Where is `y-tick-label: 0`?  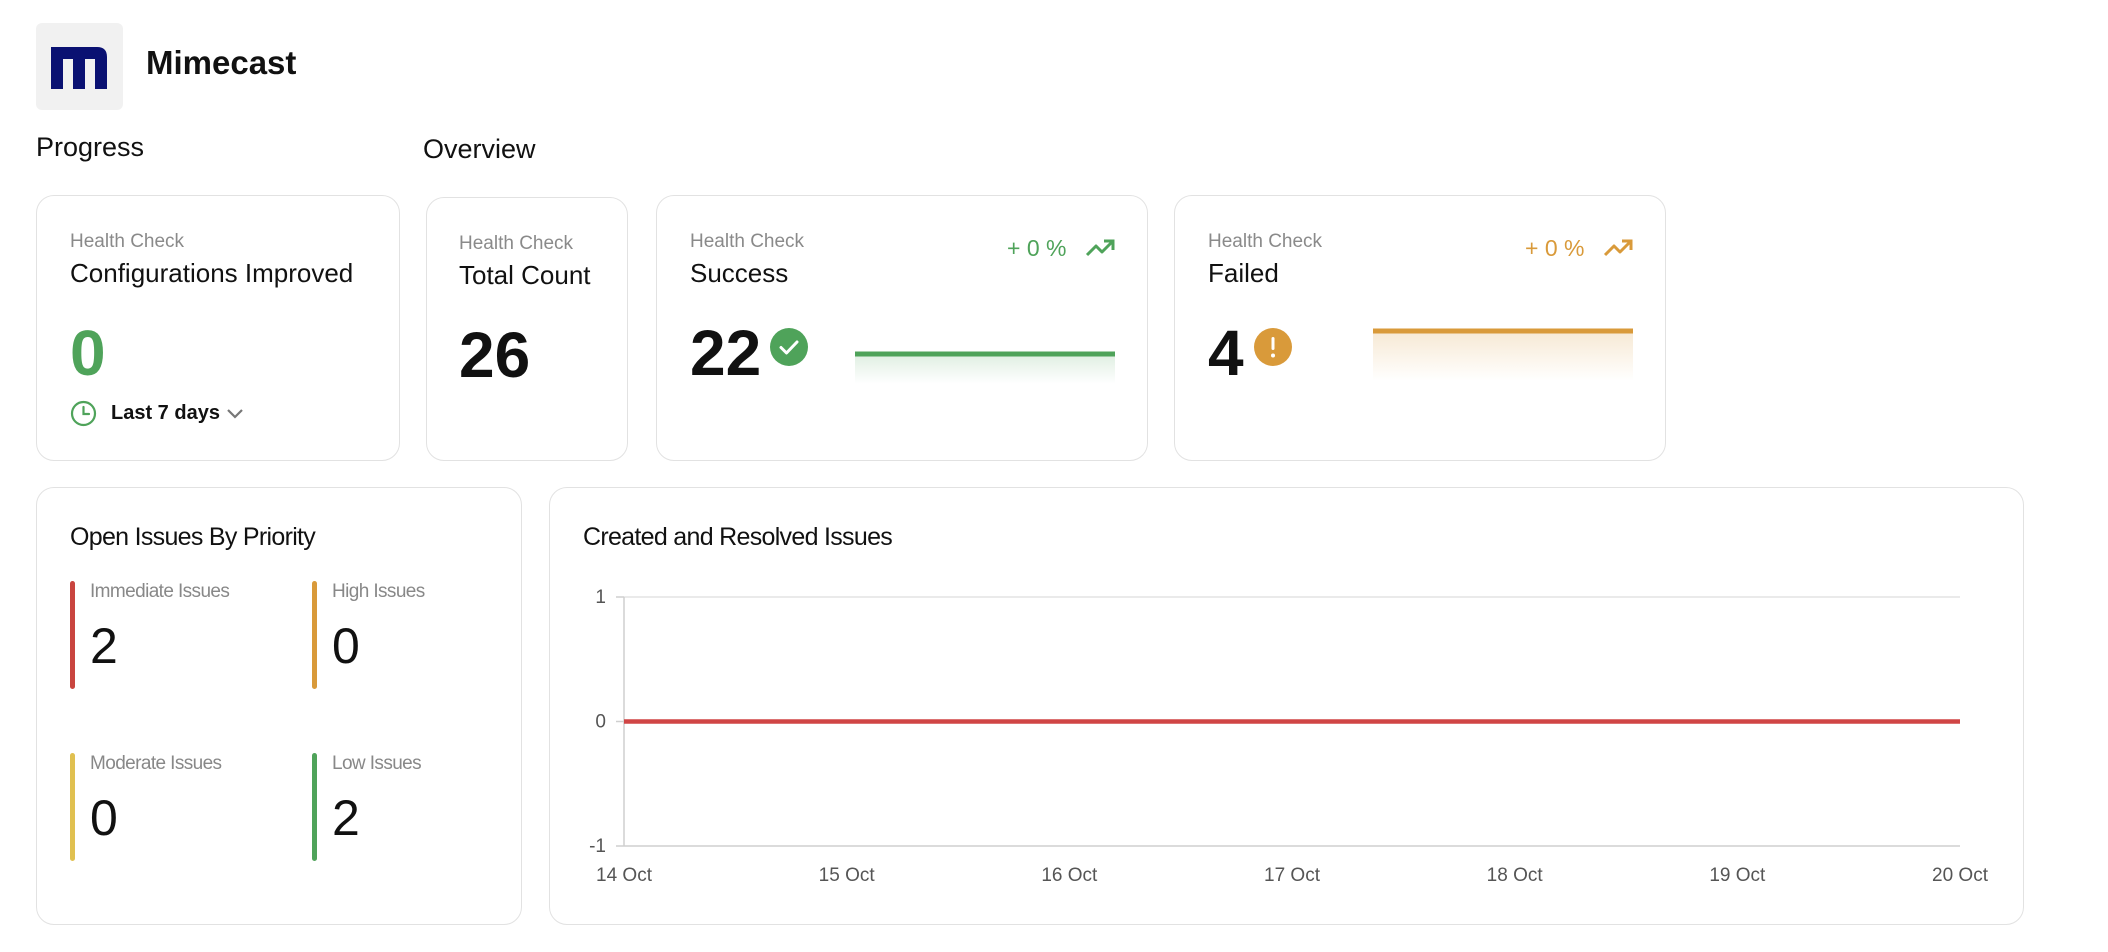 y-tick-label: 0 is located at coordinates (600, 722).